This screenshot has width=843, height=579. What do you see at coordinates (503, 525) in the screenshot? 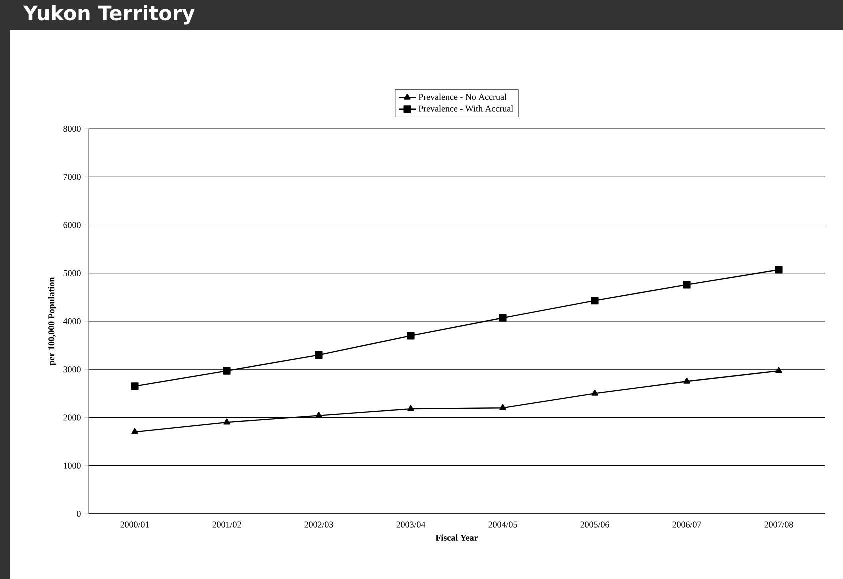
I see `x-tick-label: 2004/05` at bounding box center [503, 525].